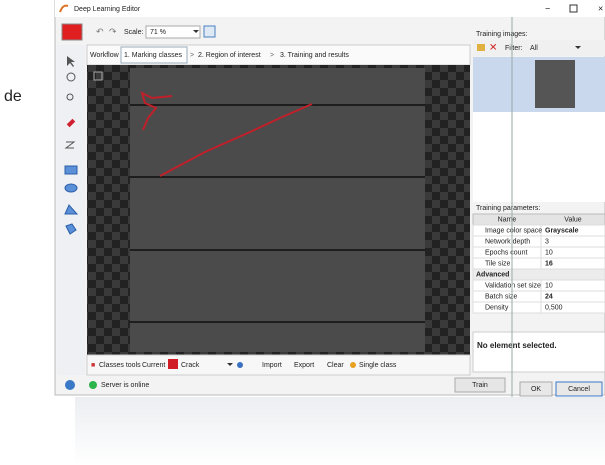  I want to click on selection-box, so click(538, 352).